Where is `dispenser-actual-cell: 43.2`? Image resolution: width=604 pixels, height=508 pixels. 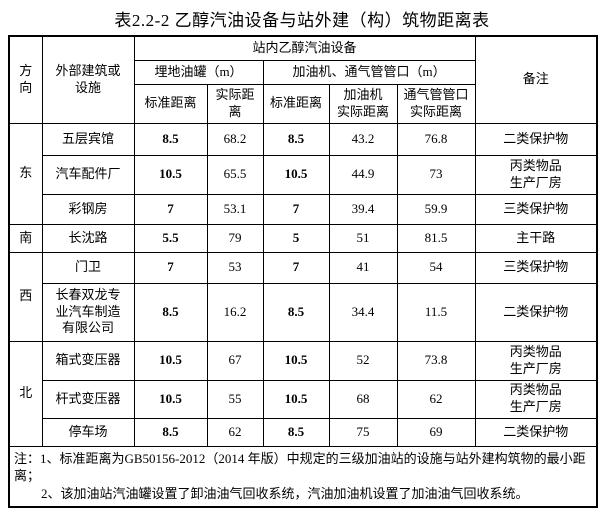
dispenser-actual-cell: 43.2 is located at coordinates (363, 139).